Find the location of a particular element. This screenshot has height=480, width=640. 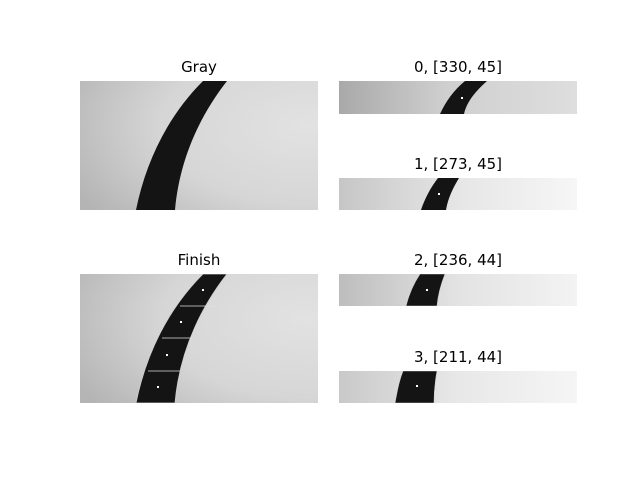

panel-title-strip-3: 3, [211, 44] is located at coordinates (458, 357).